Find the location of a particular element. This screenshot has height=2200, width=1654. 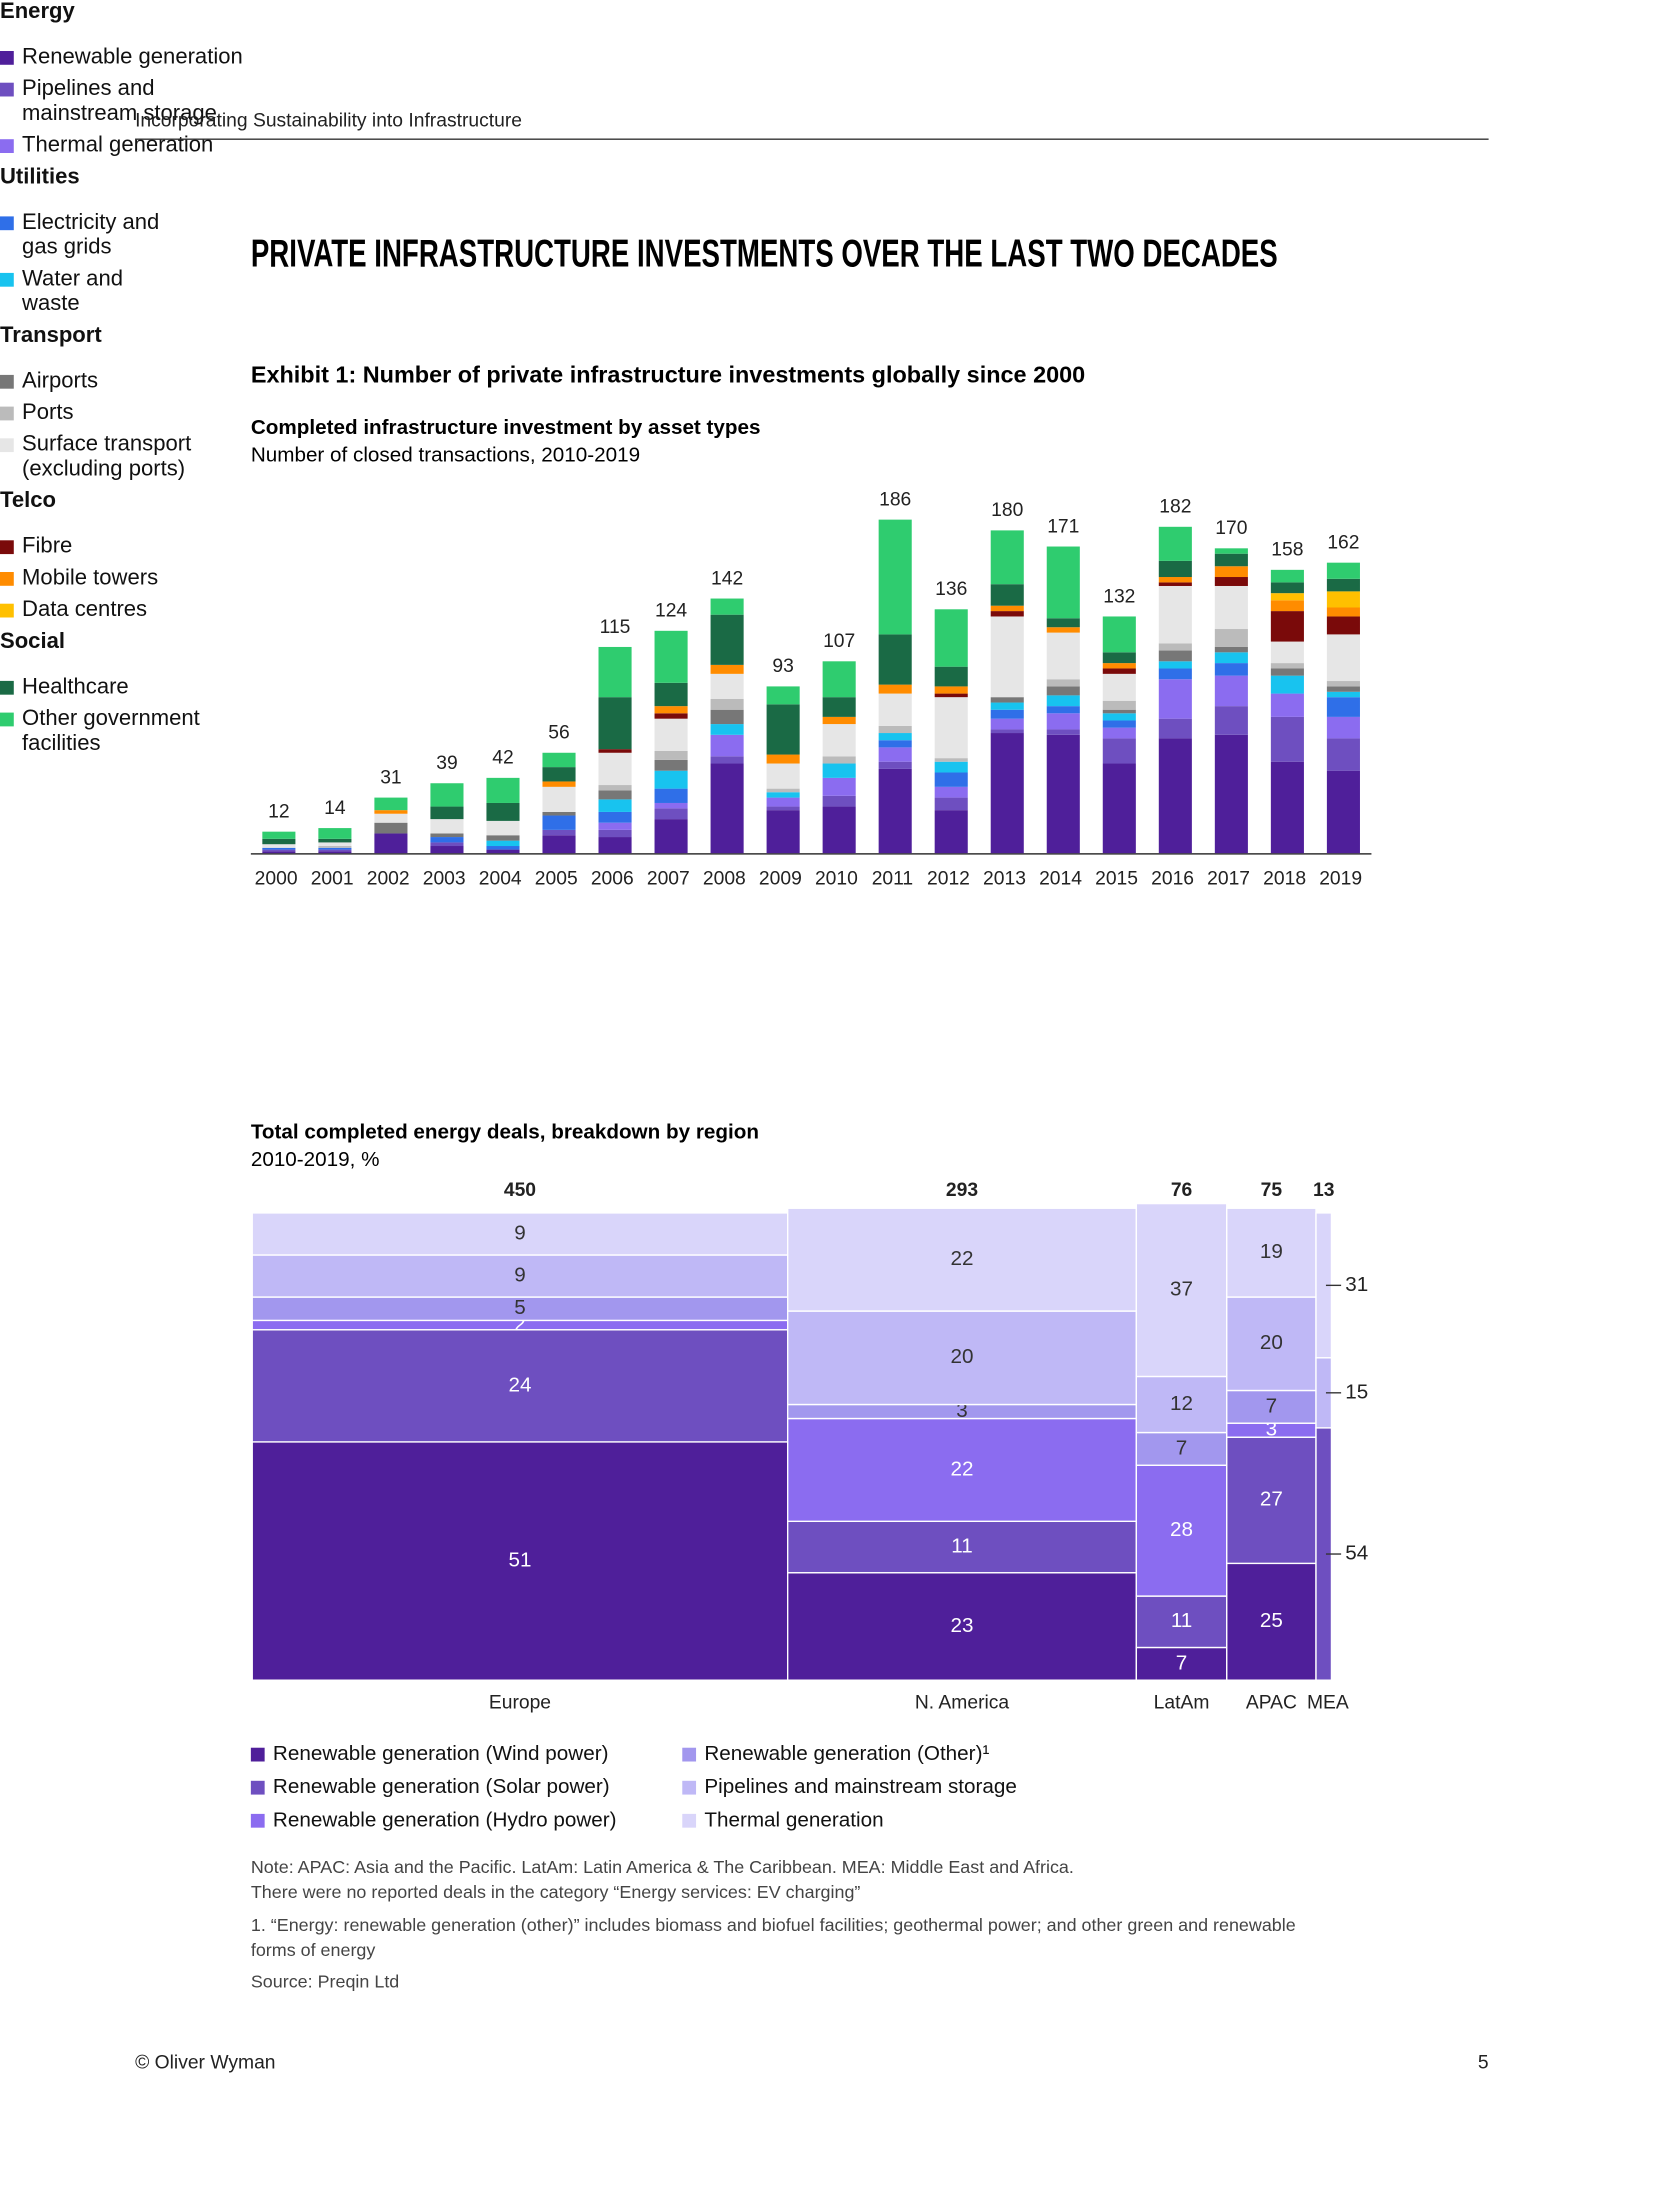

legend-item: Renewable generation (Other)¹ is located at coordinates (835, 1754).